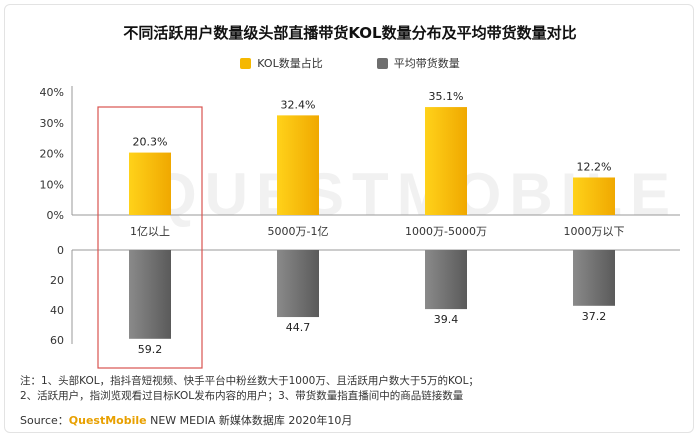 Image resolution: width=700 pixels, height=439 pixels. What do you see at coordinates (246, 63) in the screenshot?
I see `legend-swatch-kol-share` at bounding box center [246, 63].